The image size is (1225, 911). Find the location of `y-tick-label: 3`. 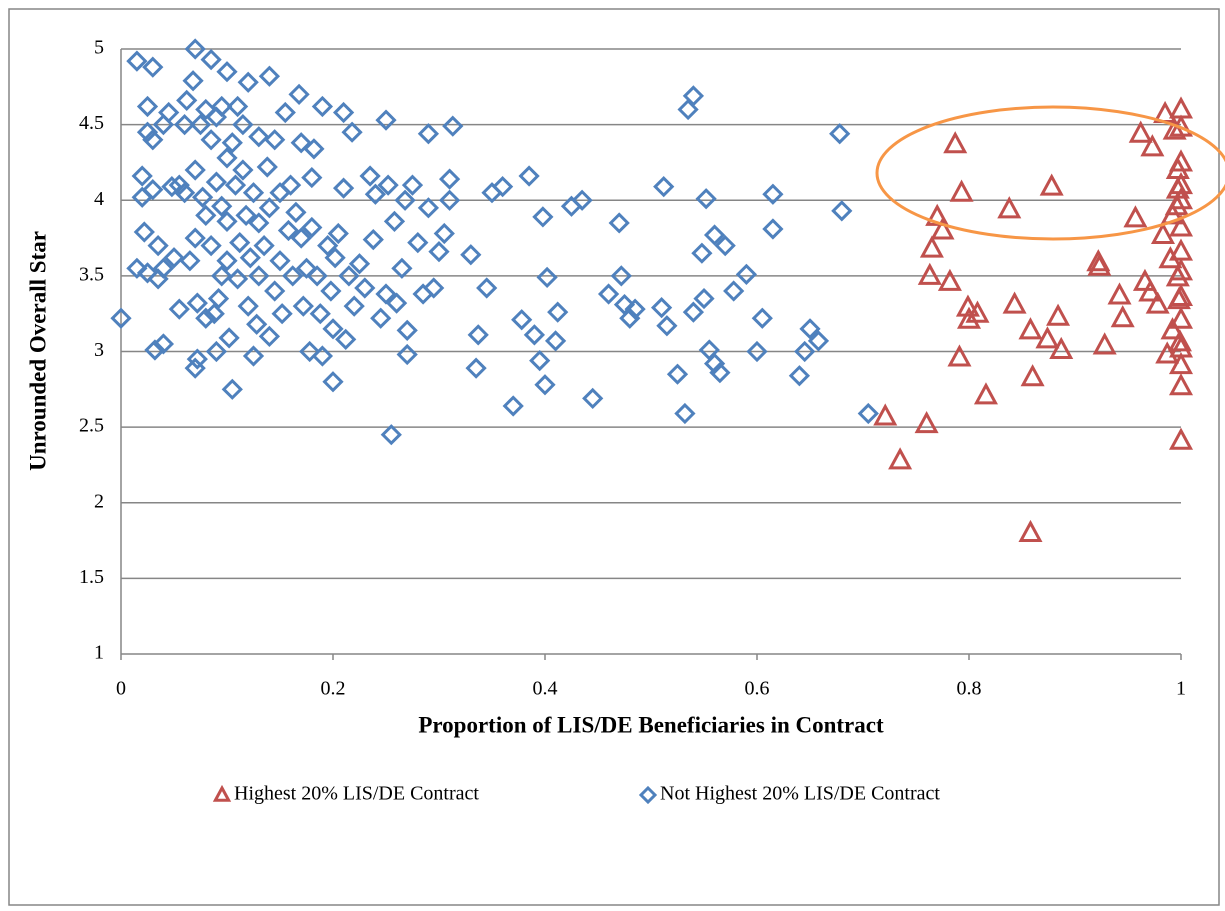

y-tick-label: 3 is located at coordinates (99, 350).